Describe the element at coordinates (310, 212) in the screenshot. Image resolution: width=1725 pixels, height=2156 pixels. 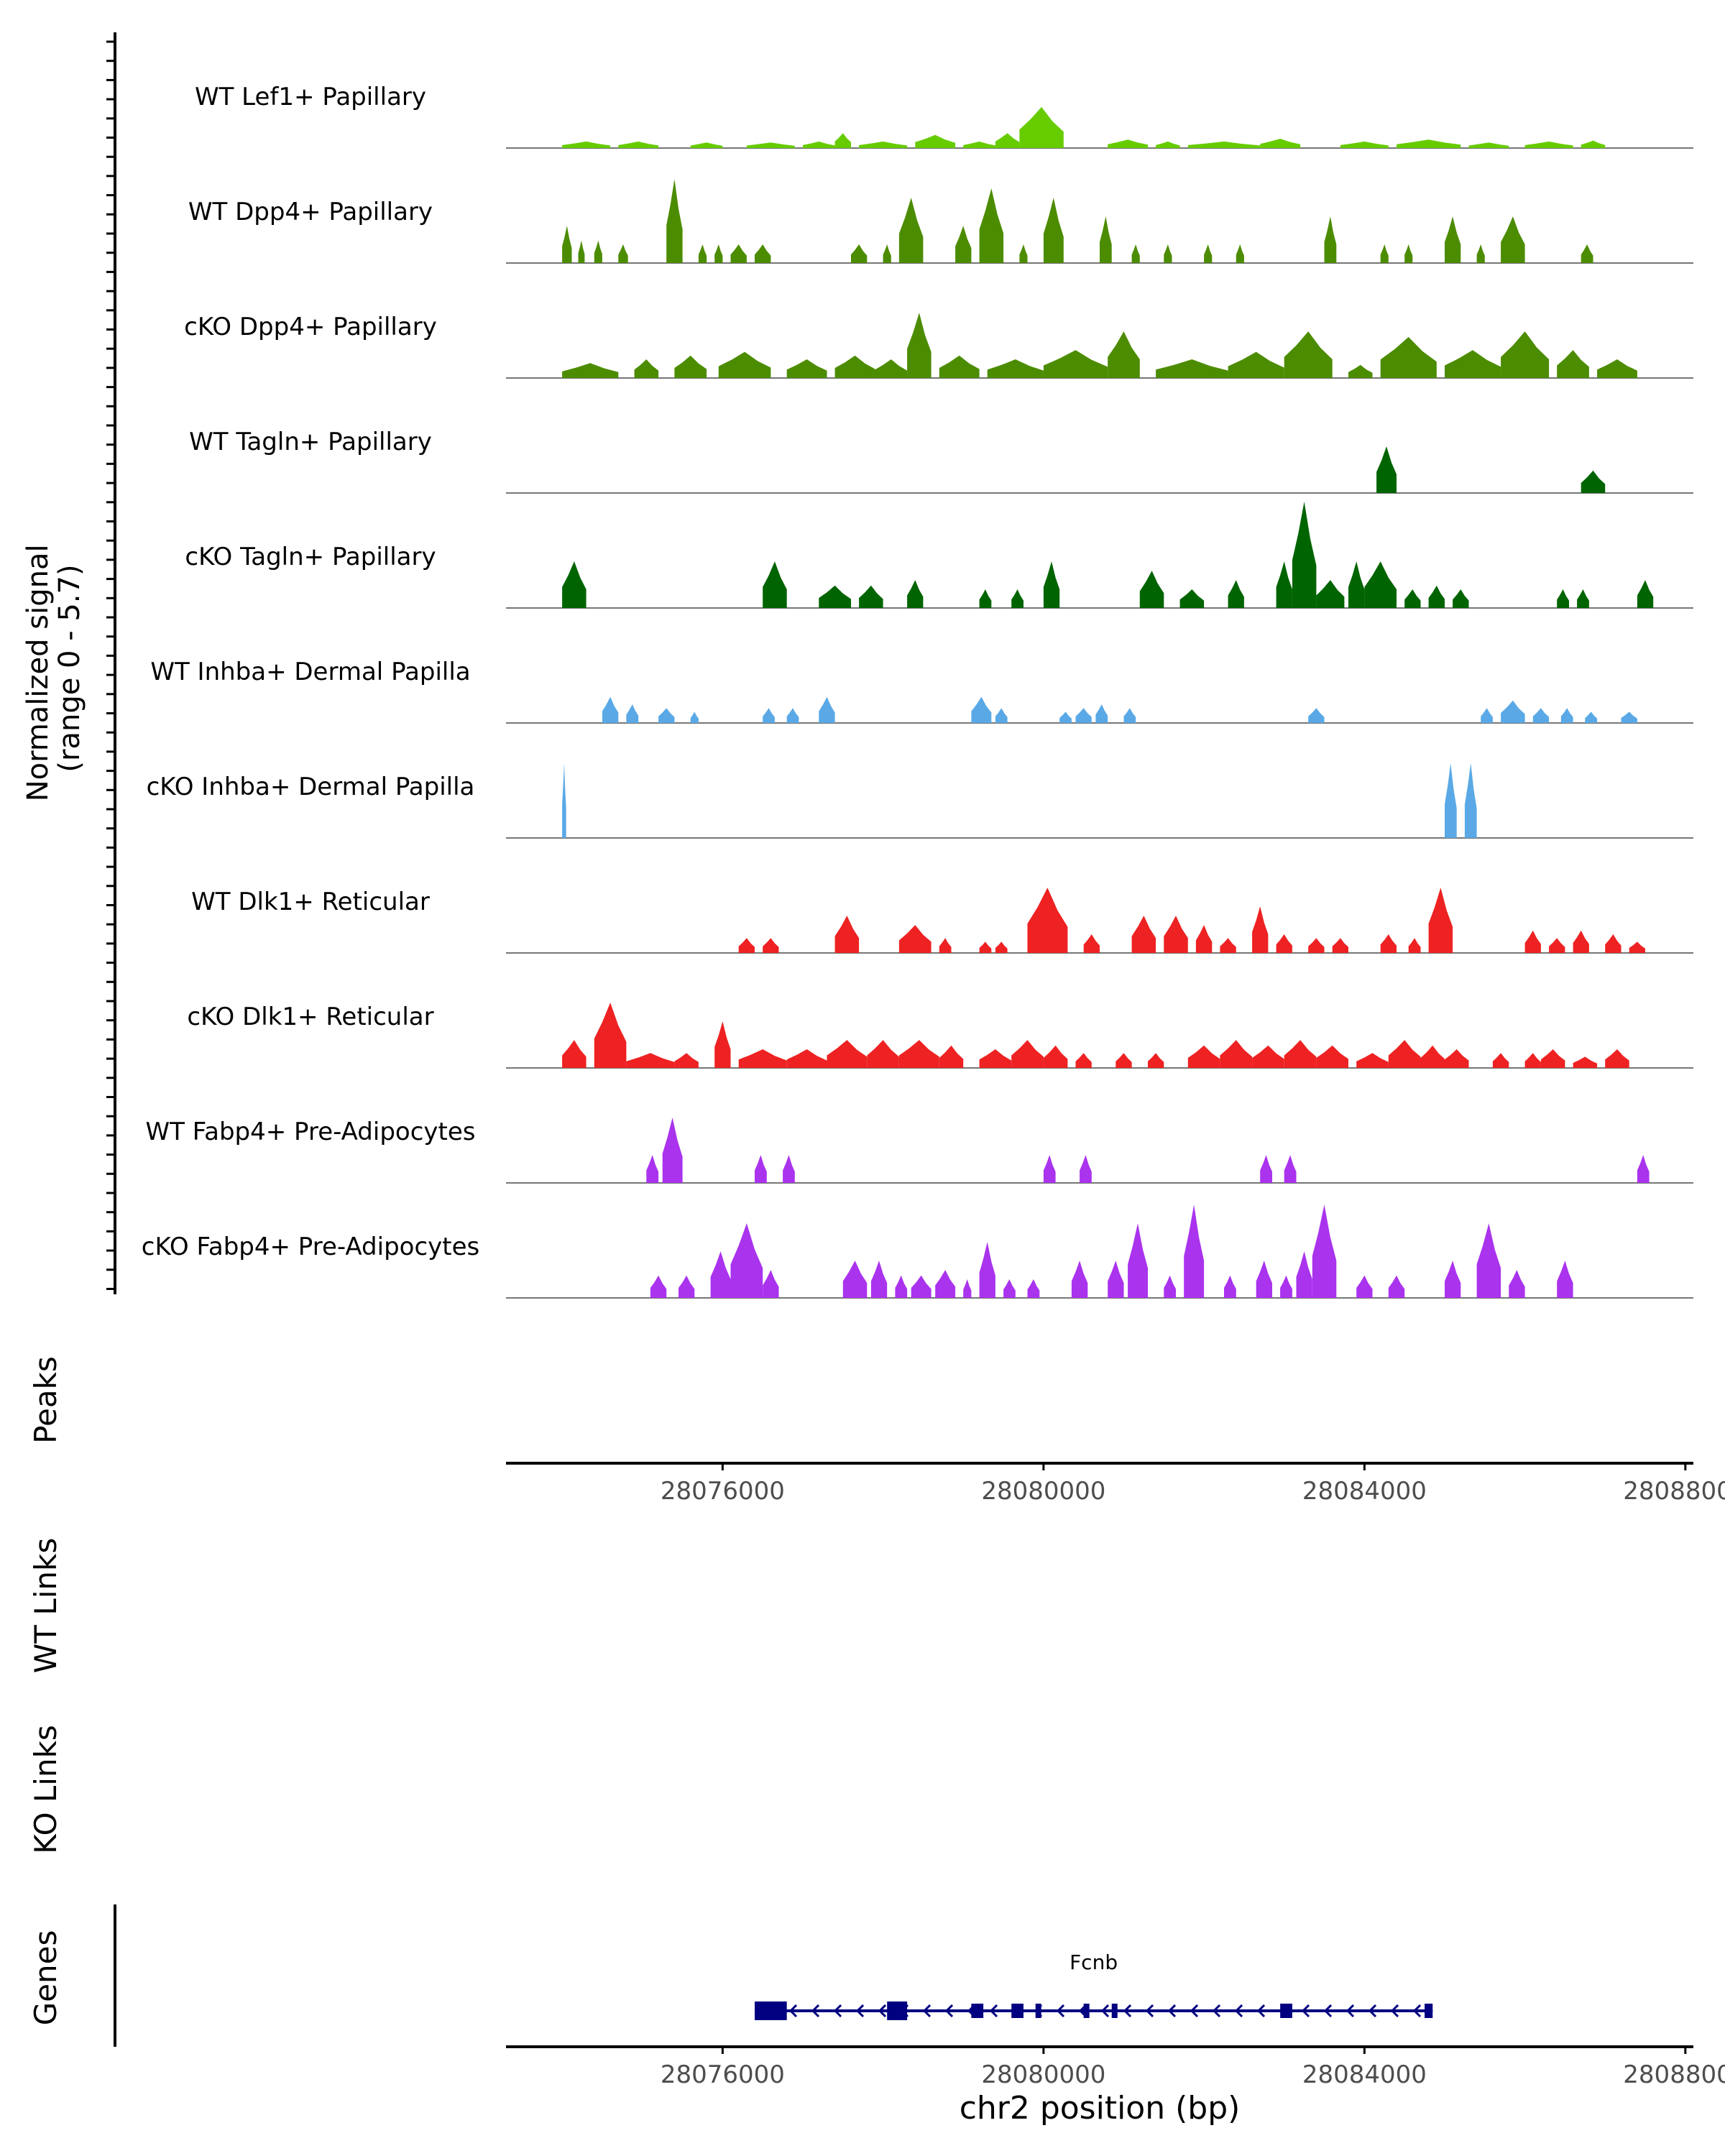
I see `track-label: WT Dpp4+ Papillary` at that location.